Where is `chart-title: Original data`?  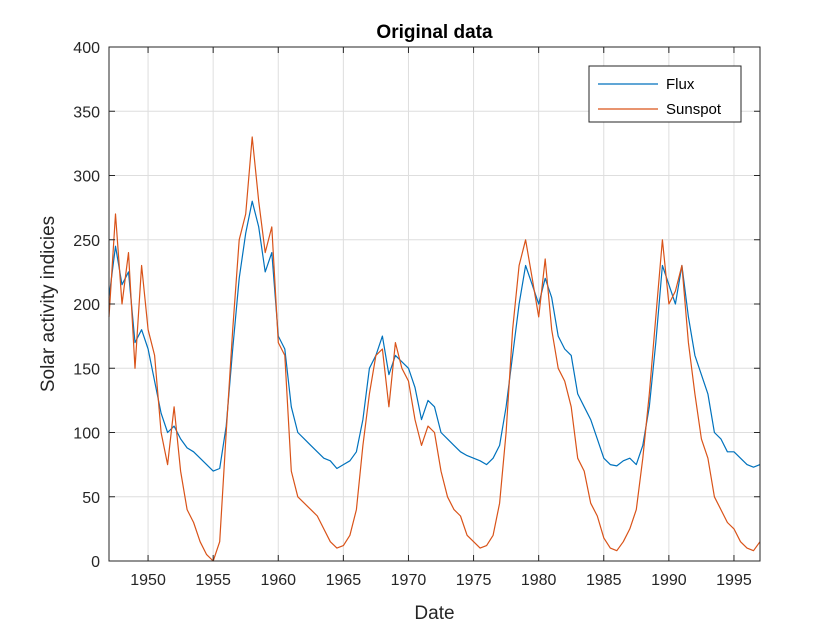
chart-title: Original data is located at coordinates (434, 32).